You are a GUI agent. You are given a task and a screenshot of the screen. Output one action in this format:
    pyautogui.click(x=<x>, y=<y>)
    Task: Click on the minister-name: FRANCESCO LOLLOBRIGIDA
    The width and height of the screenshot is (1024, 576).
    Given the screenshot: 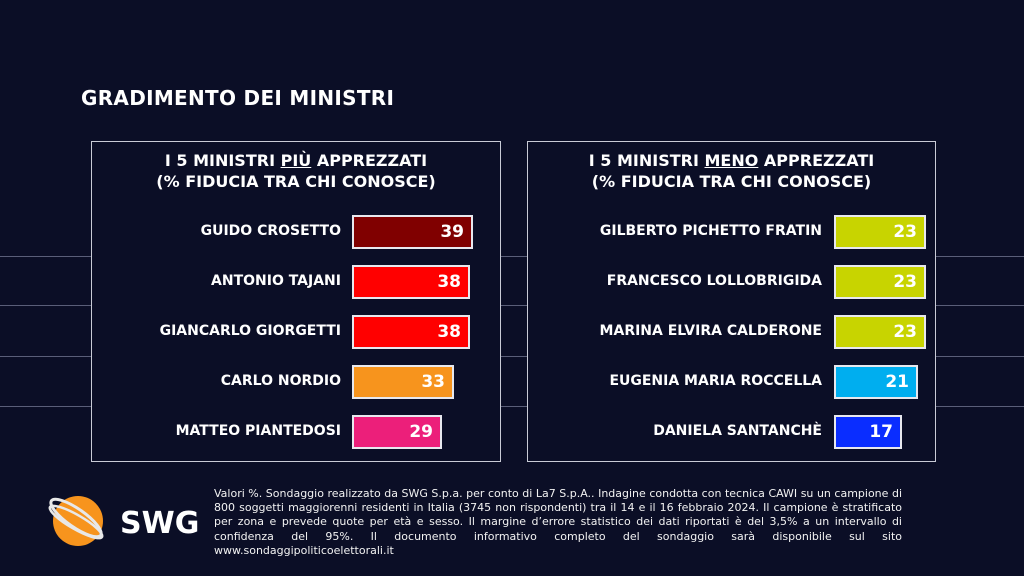 What is the action you would take?
    pyautogui.click(x=714, y=281)
    